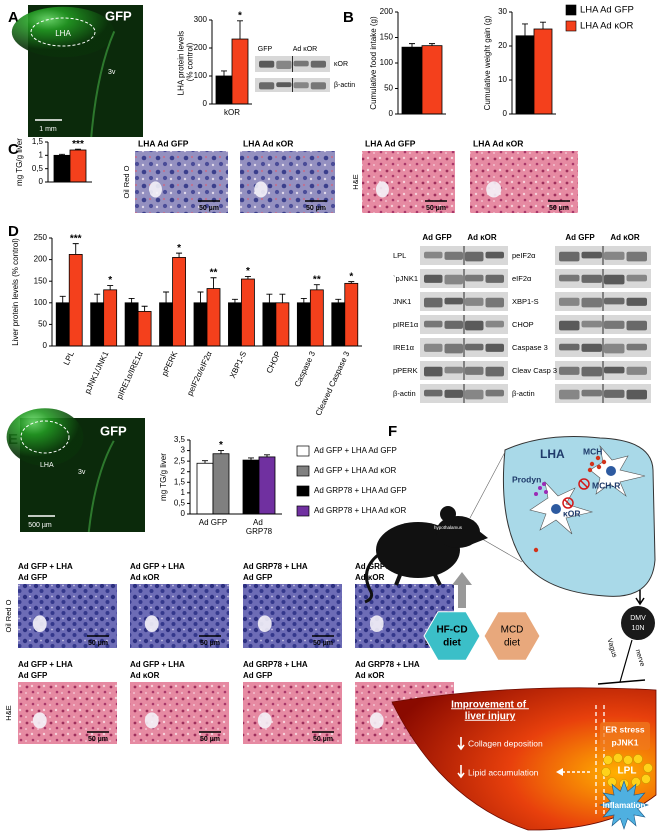  What do you see at coordinates (448, 527) in the screenshot?
I see `label: hypothalamus` at bounding box center [448, 527].